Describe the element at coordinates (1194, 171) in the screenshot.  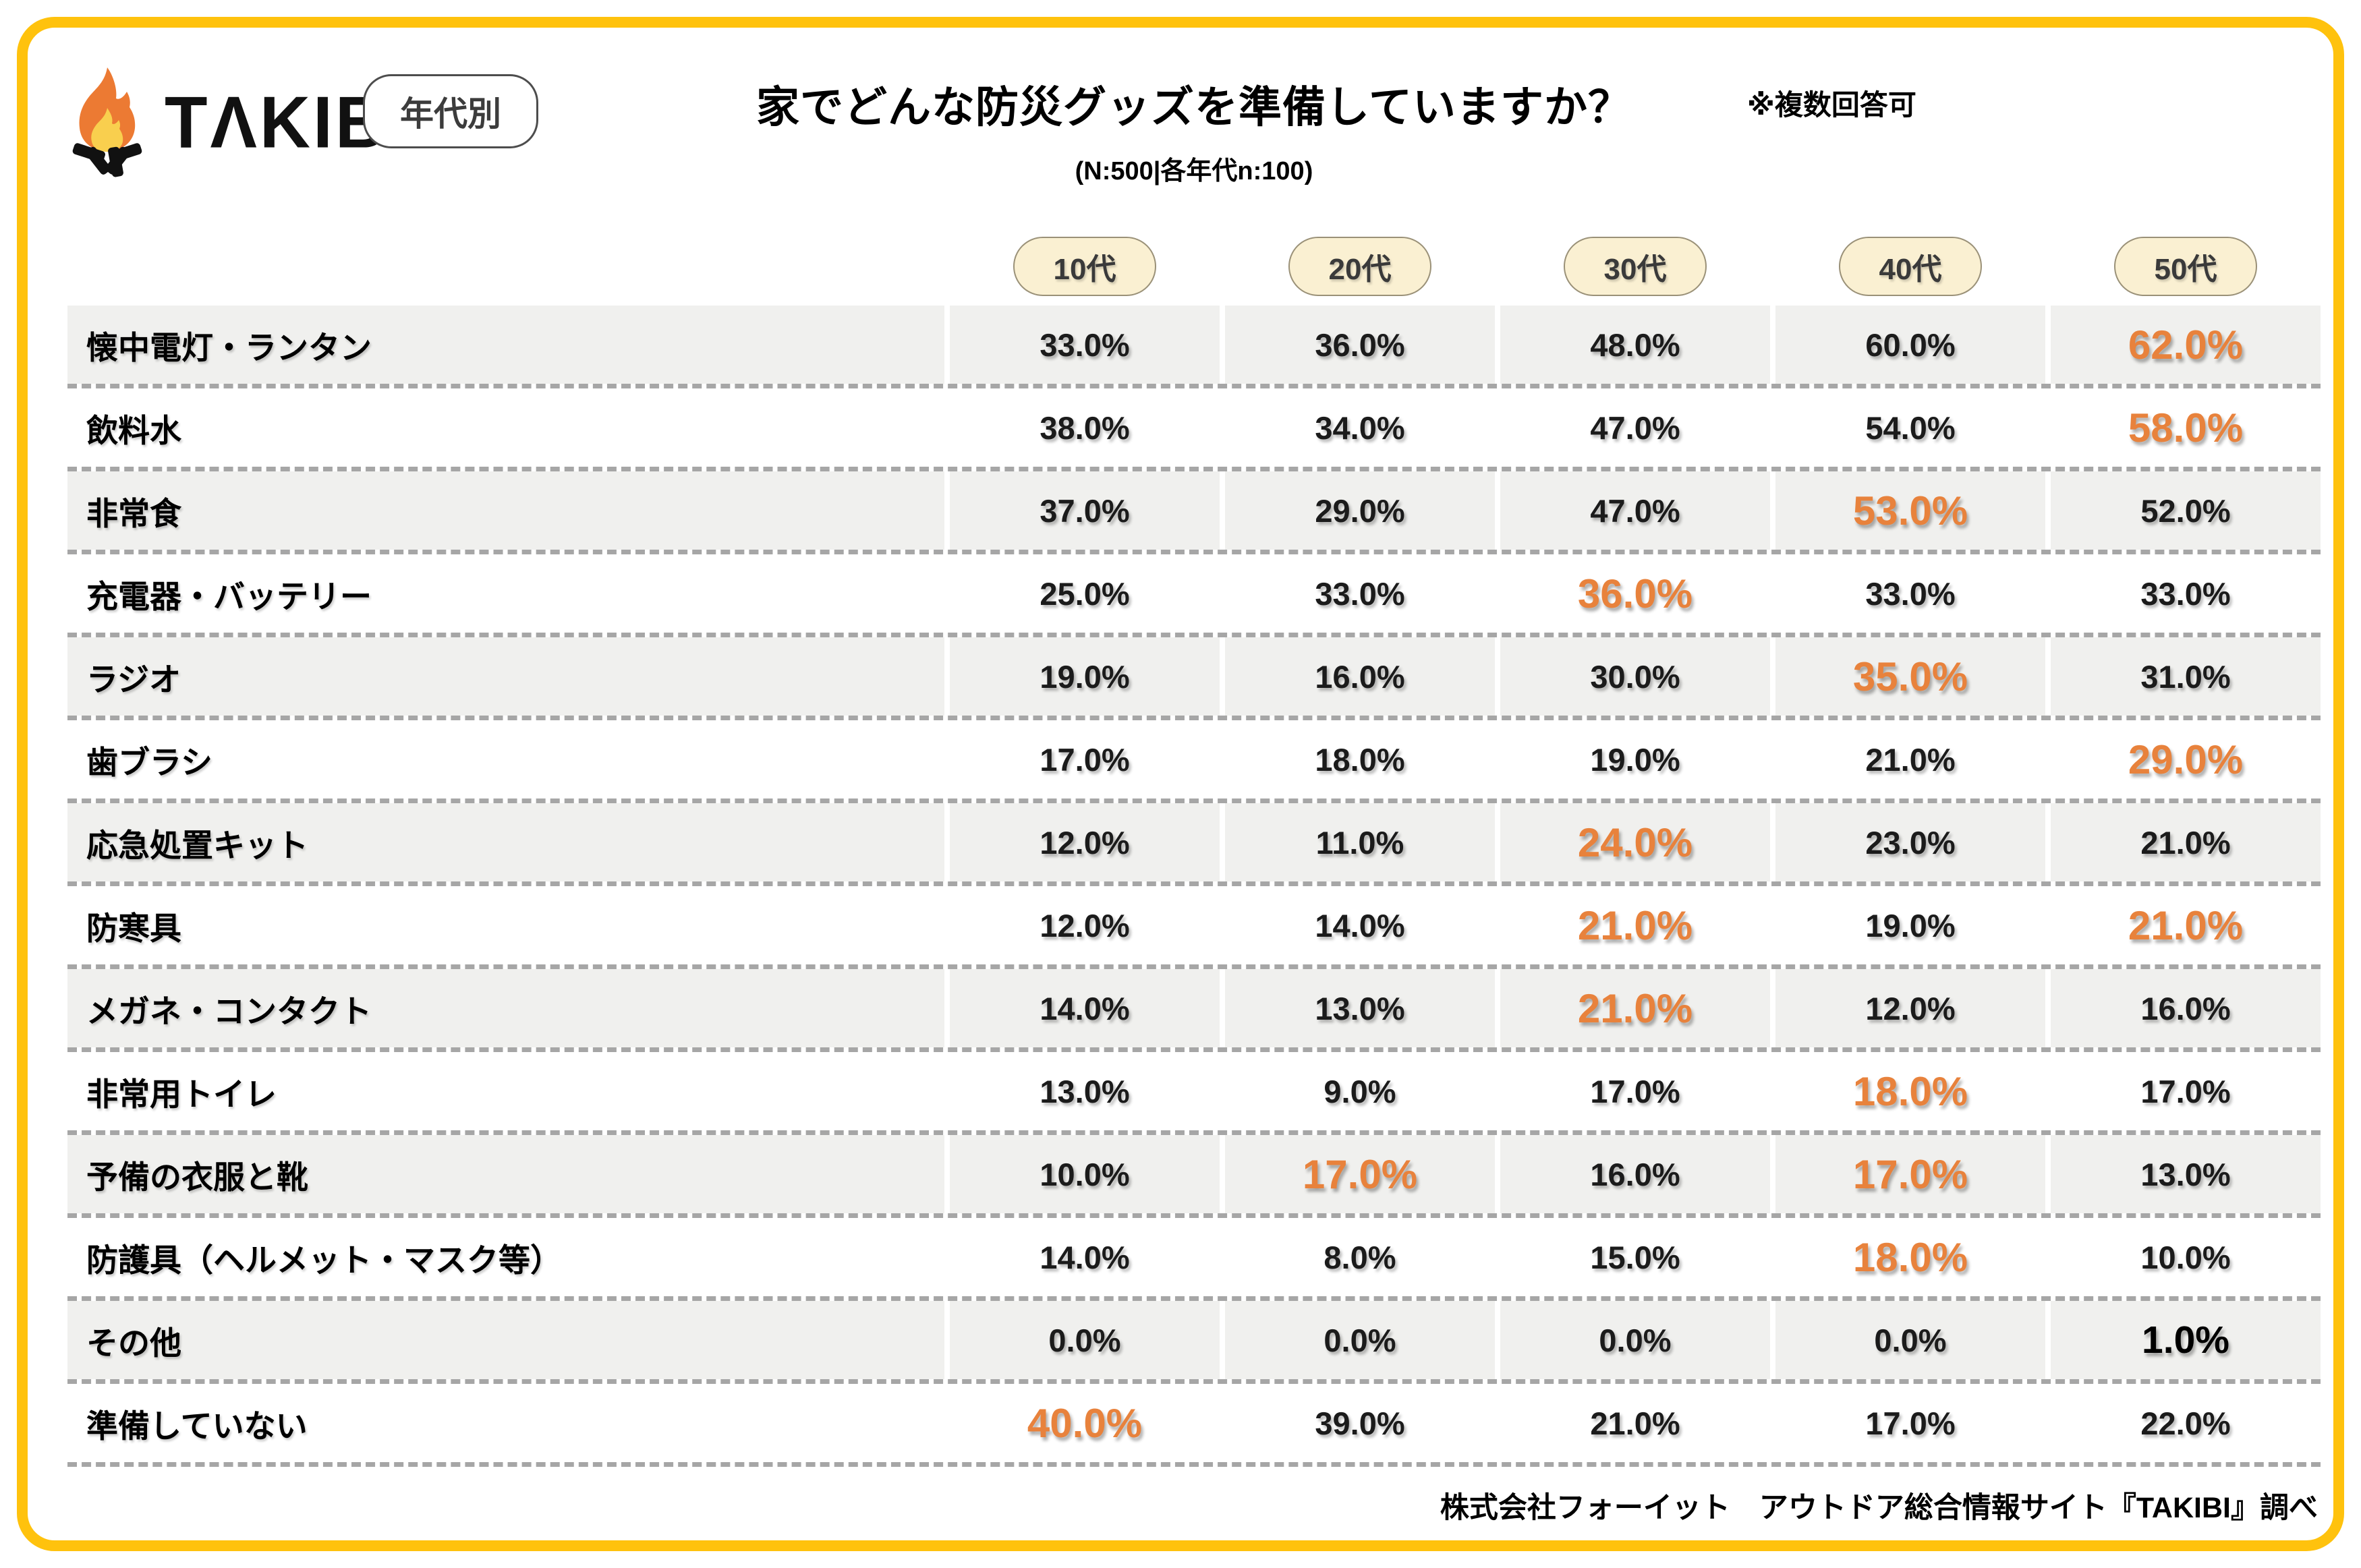
I see `sample-size-note: (N:500|各年代n:100)` at that location.